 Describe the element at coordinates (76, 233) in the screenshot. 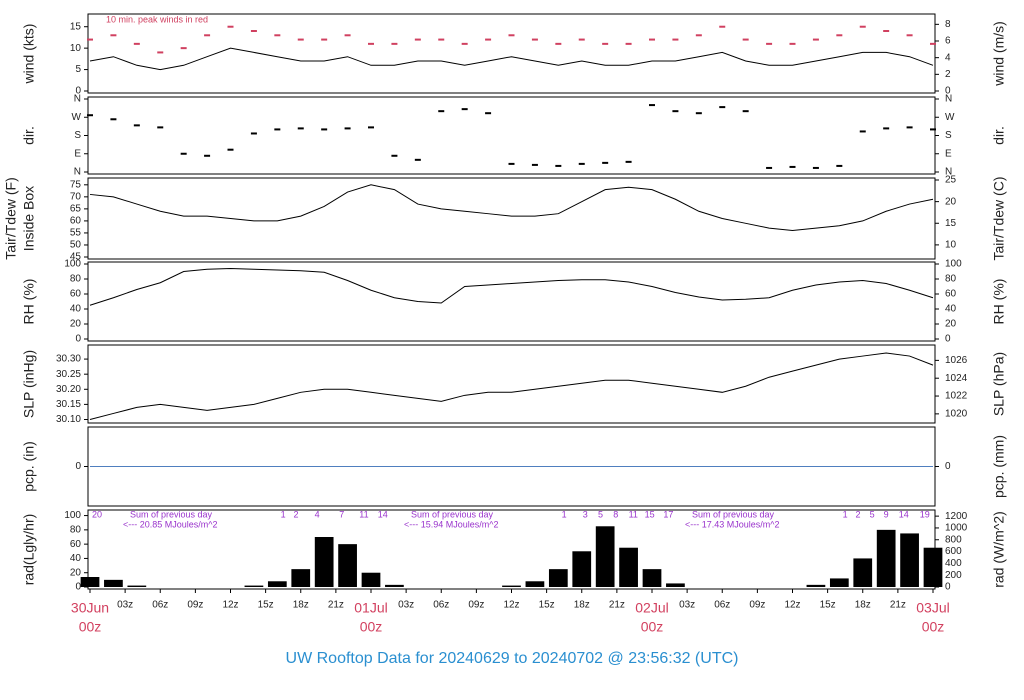

I see `y-tick-label: 55` at that location.